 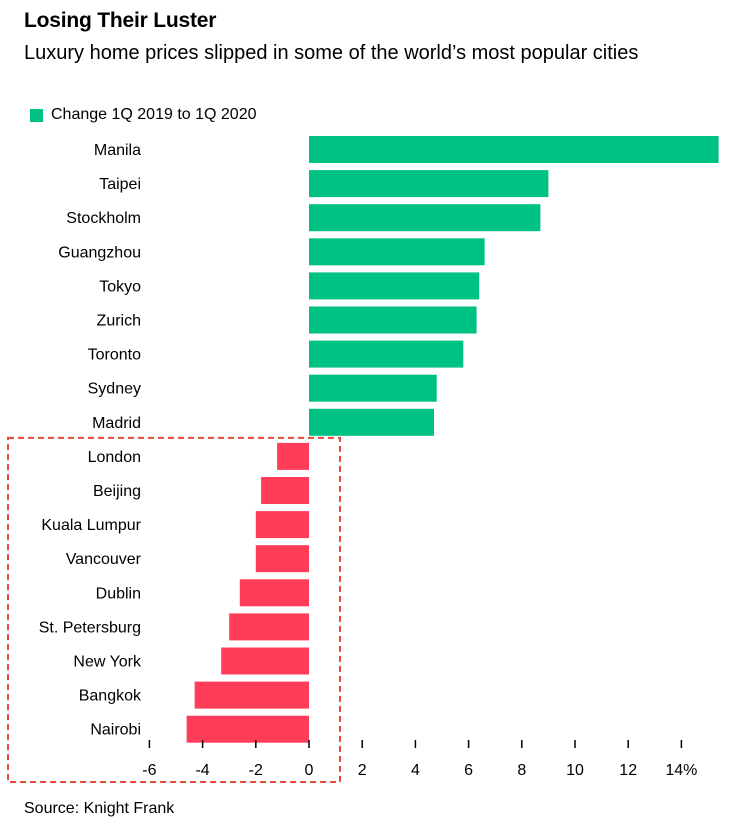 I want to click on category-label: Bangkok, so click(x=110, y=696).